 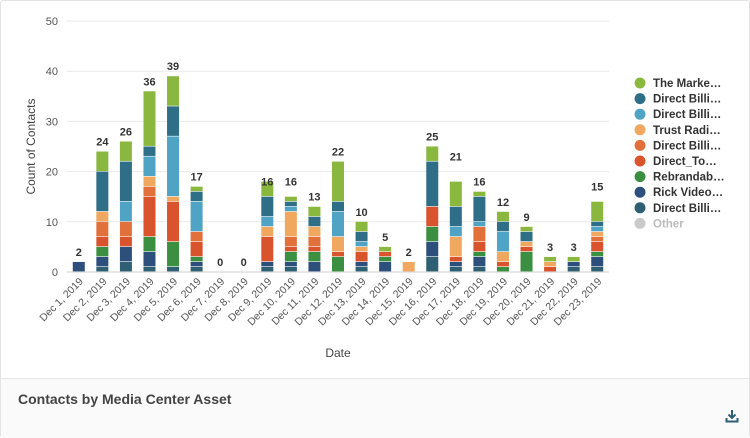 I want to click on bar-total-label: 39, so click(x=173, y=67).